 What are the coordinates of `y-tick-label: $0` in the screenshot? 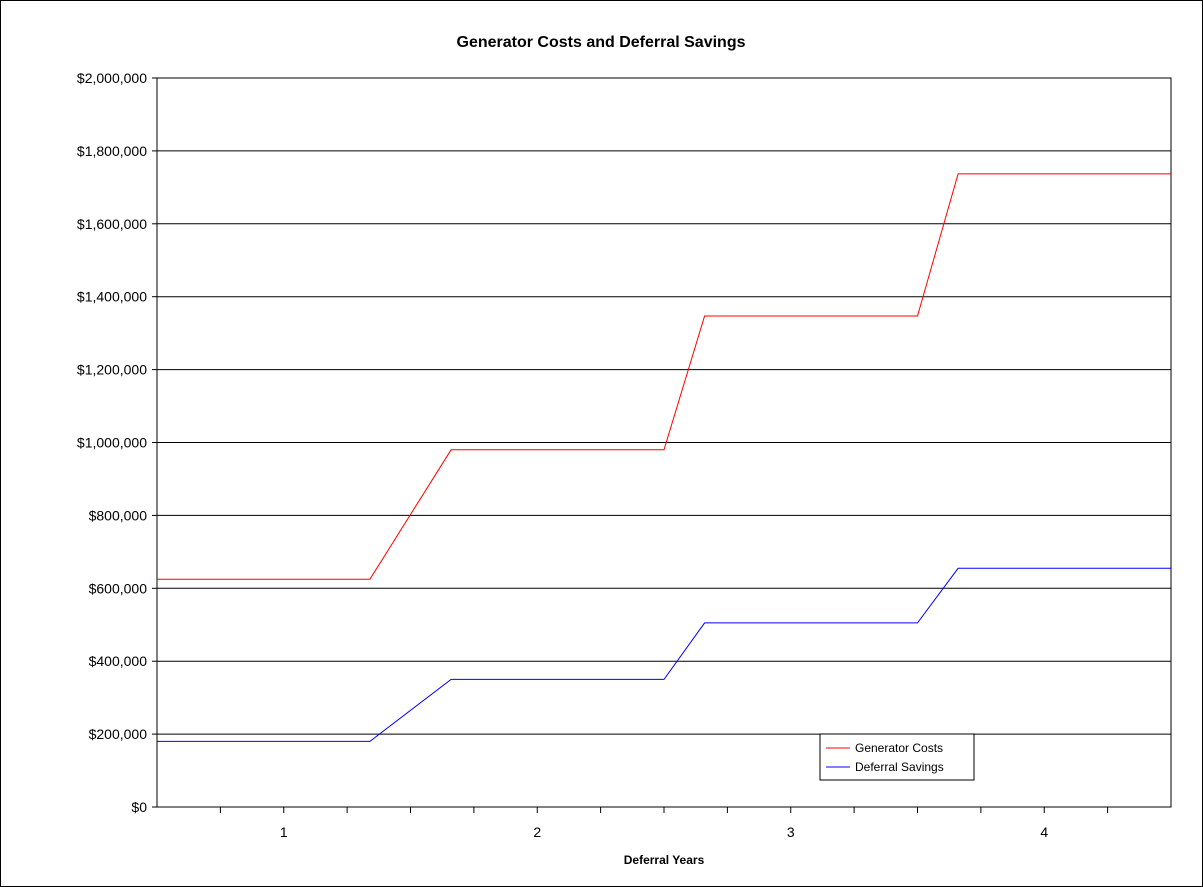 It's located at (139, 807).